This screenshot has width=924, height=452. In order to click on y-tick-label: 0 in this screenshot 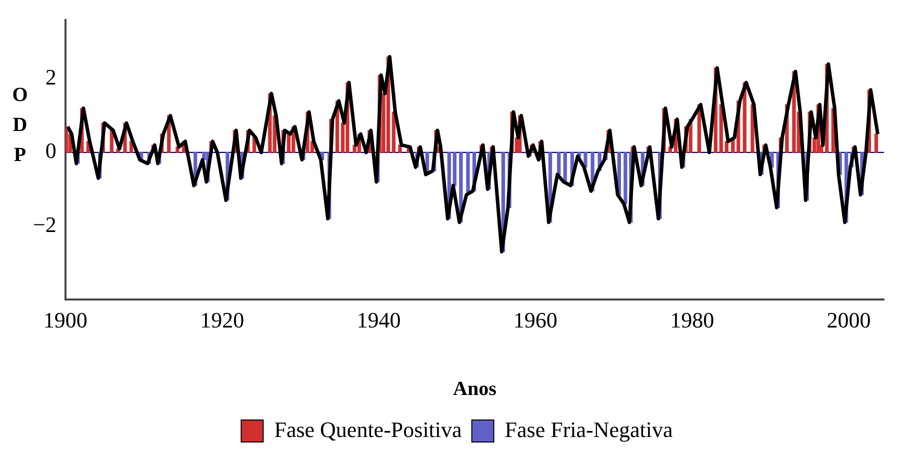, I will do `click(50, 151)`.